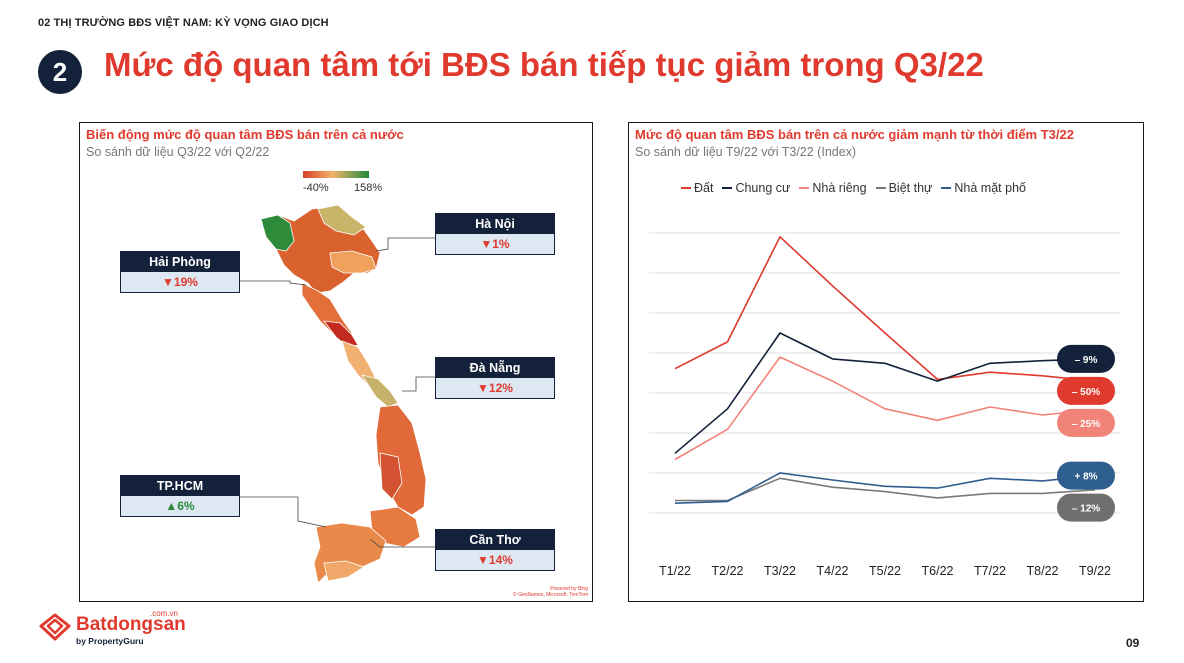 This screenshot has width=1184, height=663. I want to click on end-badge-label: – 9%, so click(1086, 360).